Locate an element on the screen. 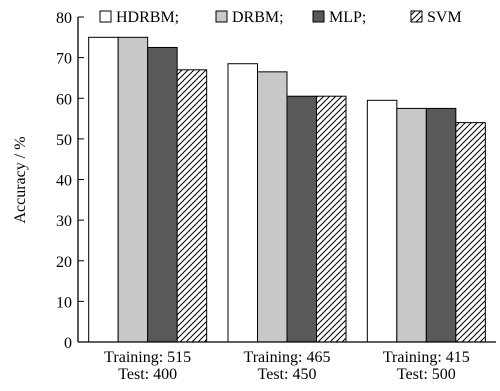 The width and height of the screenshot is (500, 391). legend-label: MLP; is located at coordinates (347, 17).